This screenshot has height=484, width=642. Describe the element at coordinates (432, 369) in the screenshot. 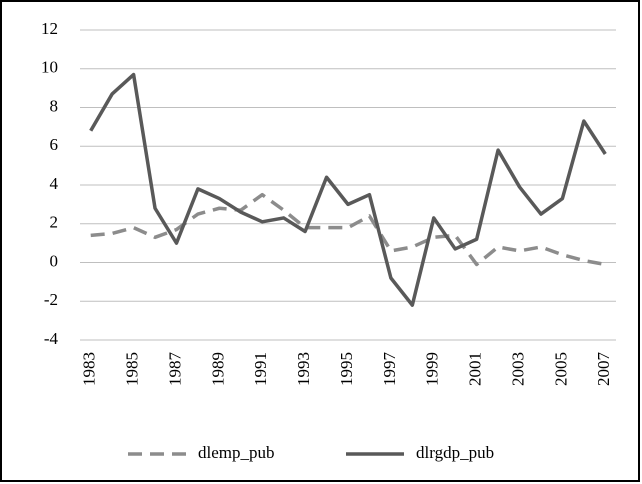

I see `x-tick-label: 1999` at that location.